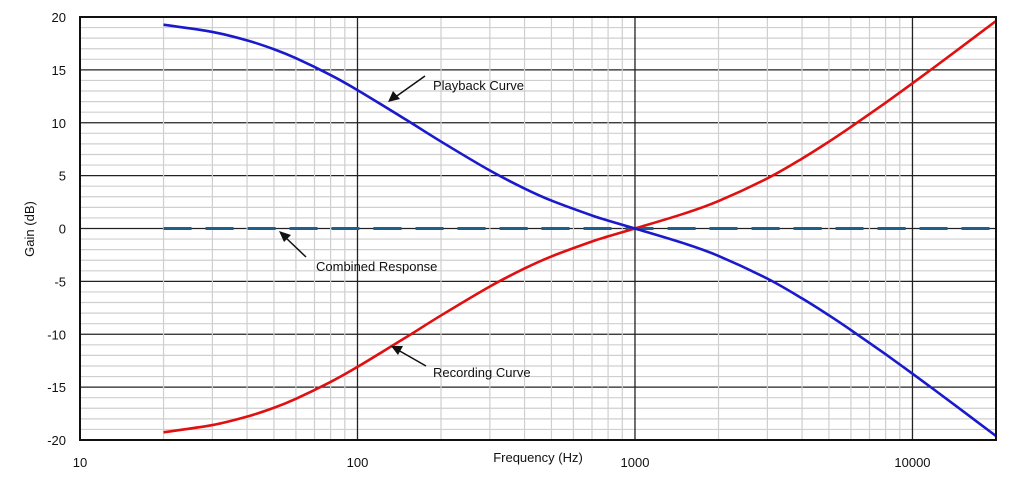 The image size is (1024, 504). Describe the element at coordinates (635, 462) in the screenshot. I see `x-tick-label: 1000` at that location.